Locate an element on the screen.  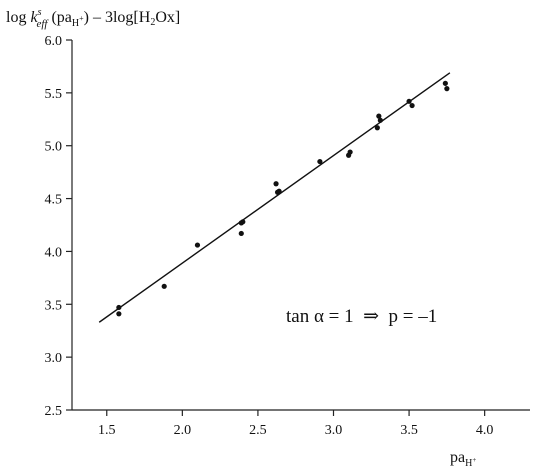
x-tick-label: 3.5 is located at coordinates (409, 430).